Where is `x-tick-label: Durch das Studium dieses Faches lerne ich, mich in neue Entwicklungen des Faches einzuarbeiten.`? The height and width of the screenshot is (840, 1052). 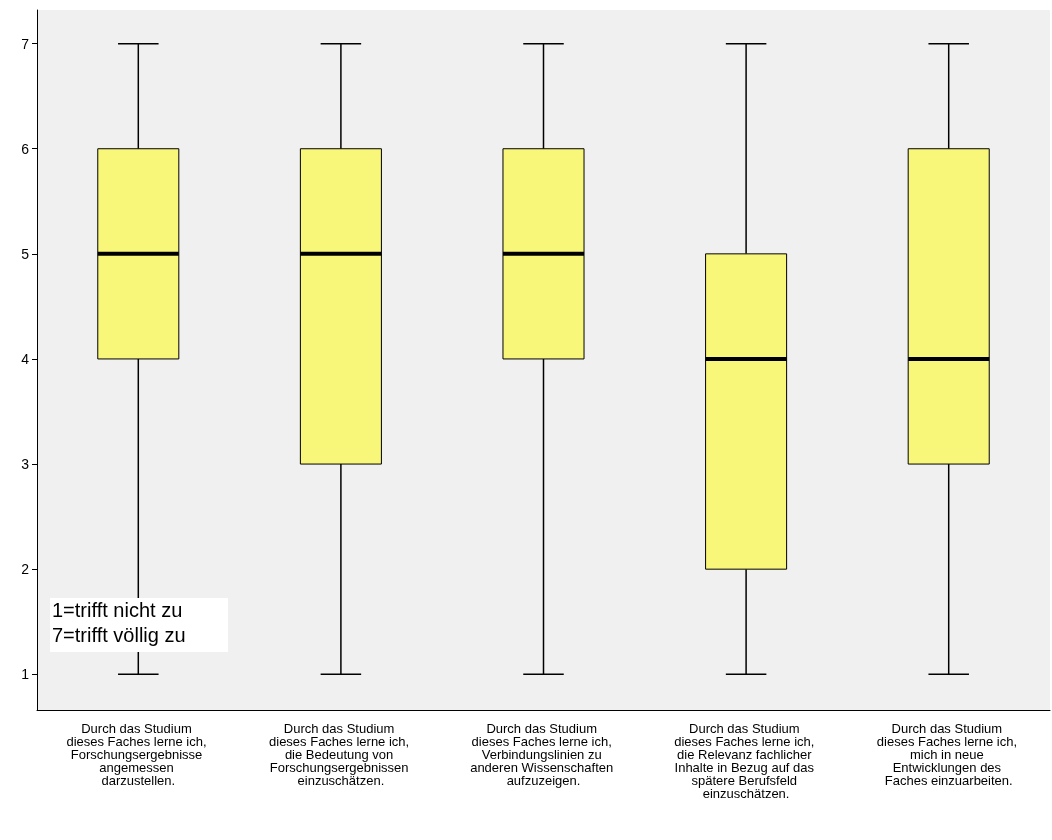
x-tick-label: Durch das Studium dieses Faches lerne ich, mich in neue Entwicklungen des Faches einzuarbeiten. is located at coordinates (948, 754).